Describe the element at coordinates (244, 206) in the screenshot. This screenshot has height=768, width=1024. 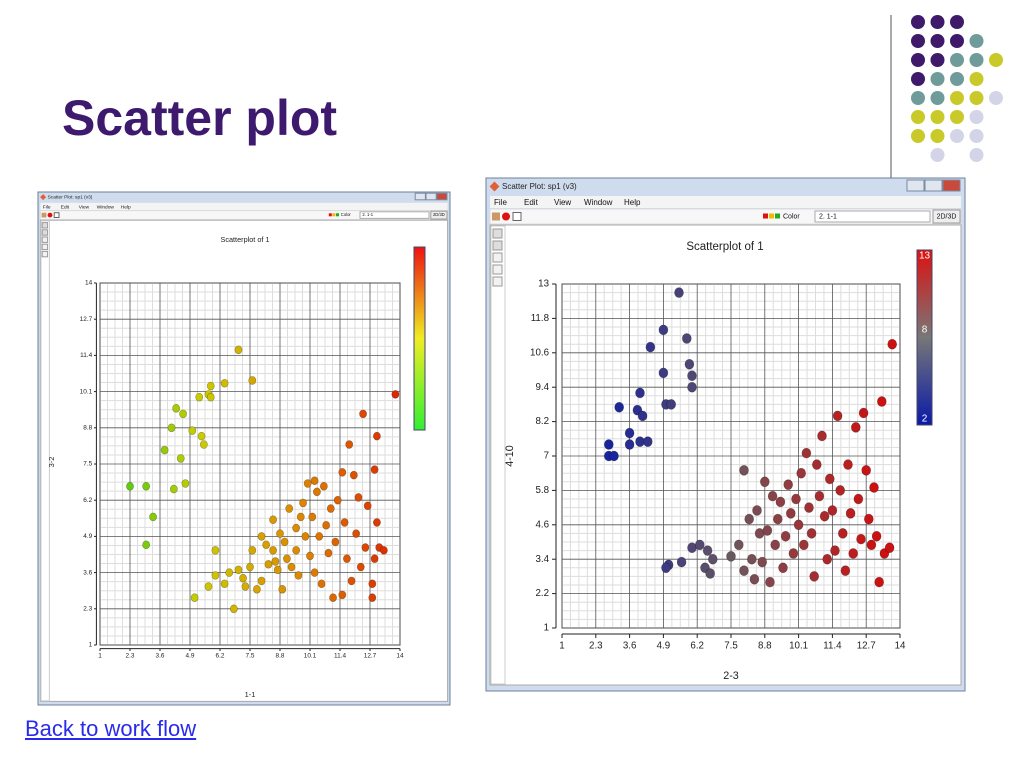
I see `menu-bar` at that location.